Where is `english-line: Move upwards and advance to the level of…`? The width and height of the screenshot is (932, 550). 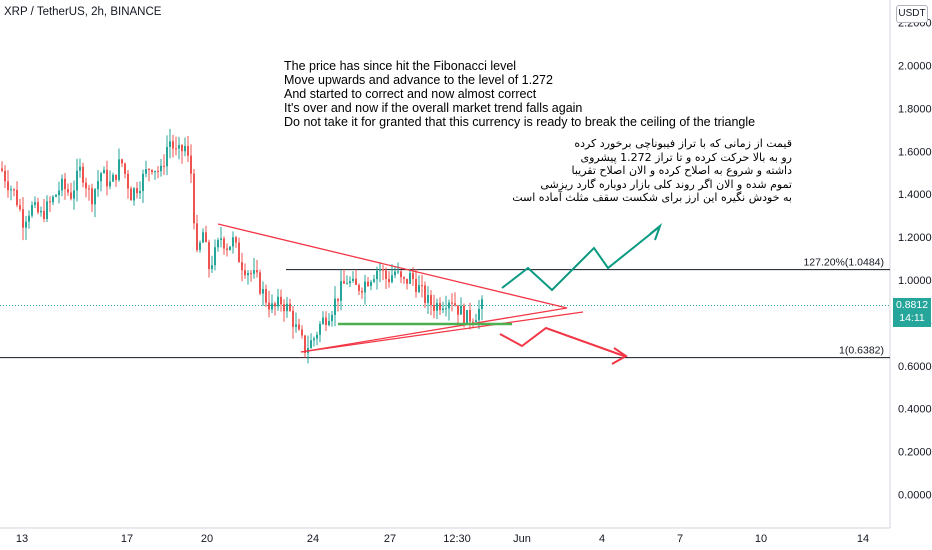
english-line: Move upwards and advance to the level of… is located at coordinates (418, 80).